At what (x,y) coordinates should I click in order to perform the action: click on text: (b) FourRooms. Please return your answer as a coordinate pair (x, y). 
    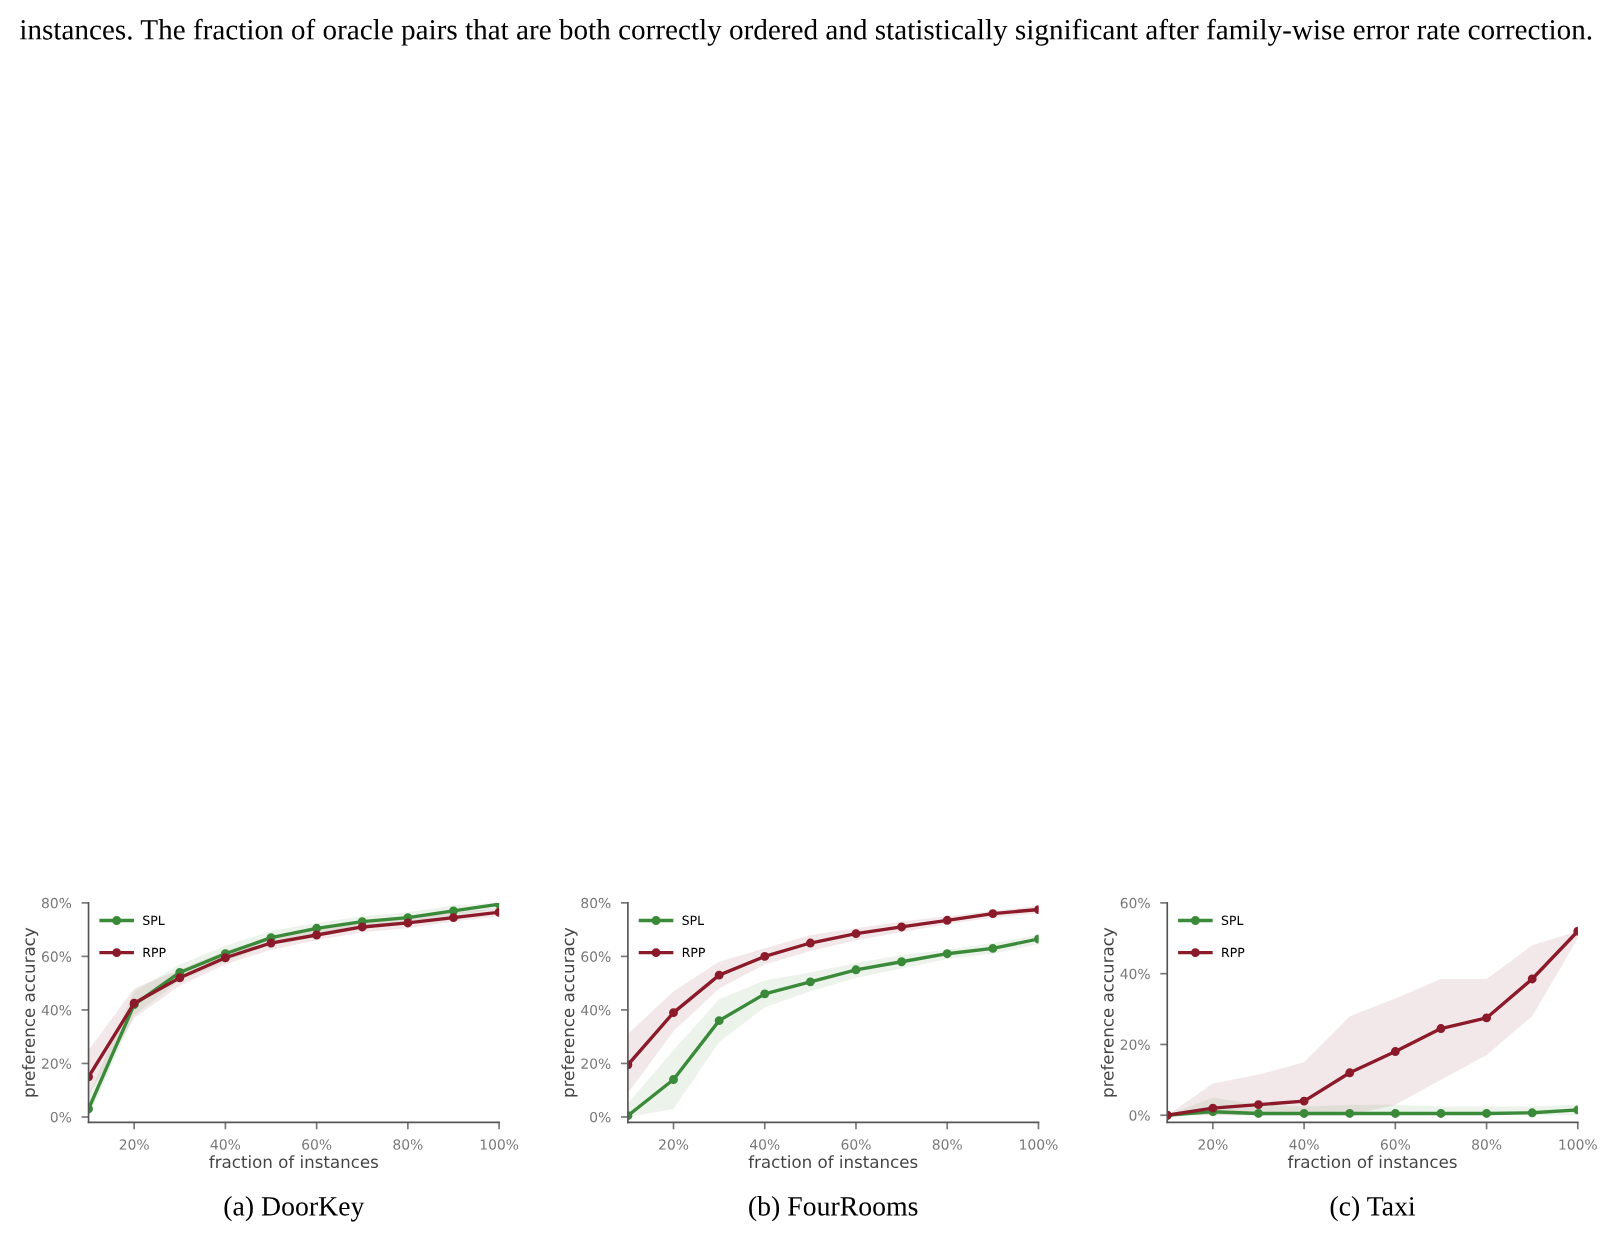
    Looking at the image, I should click on (833, 1209).